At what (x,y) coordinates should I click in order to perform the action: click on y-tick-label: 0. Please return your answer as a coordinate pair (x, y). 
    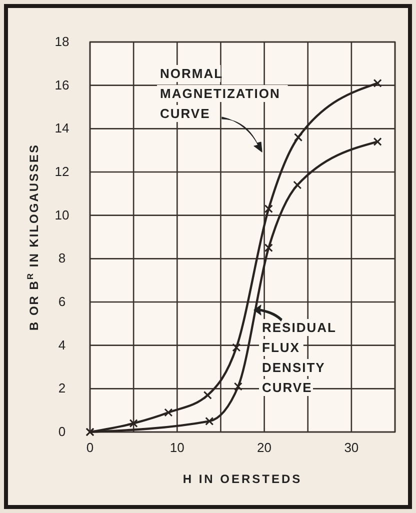
    Looking at the image, I should click on (62, 431).